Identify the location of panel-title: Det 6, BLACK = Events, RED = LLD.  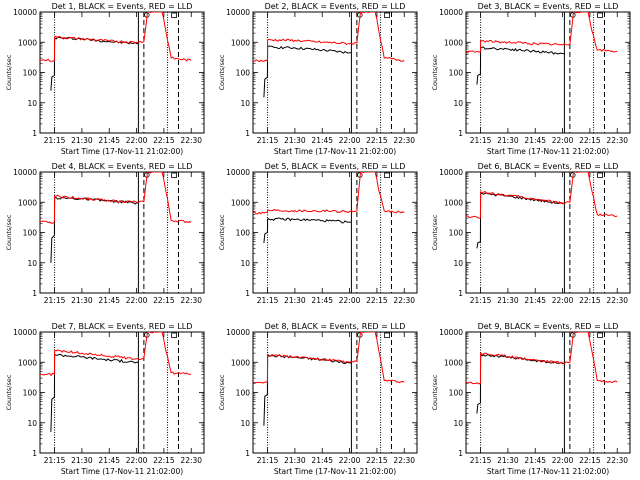
(548, 166).